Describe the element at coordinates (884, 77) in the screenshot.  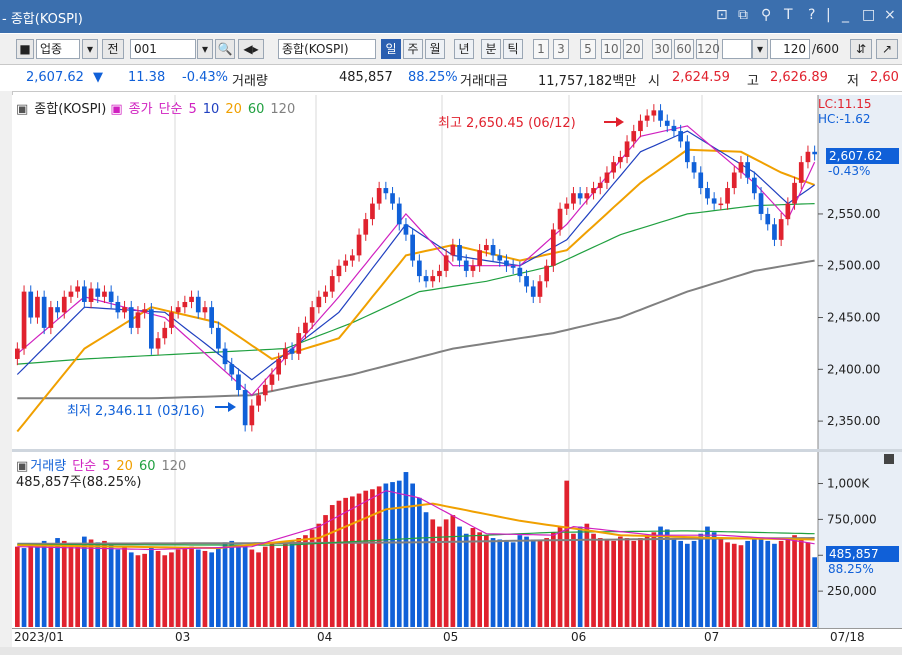
I see `low-value: 2,60` at that location.